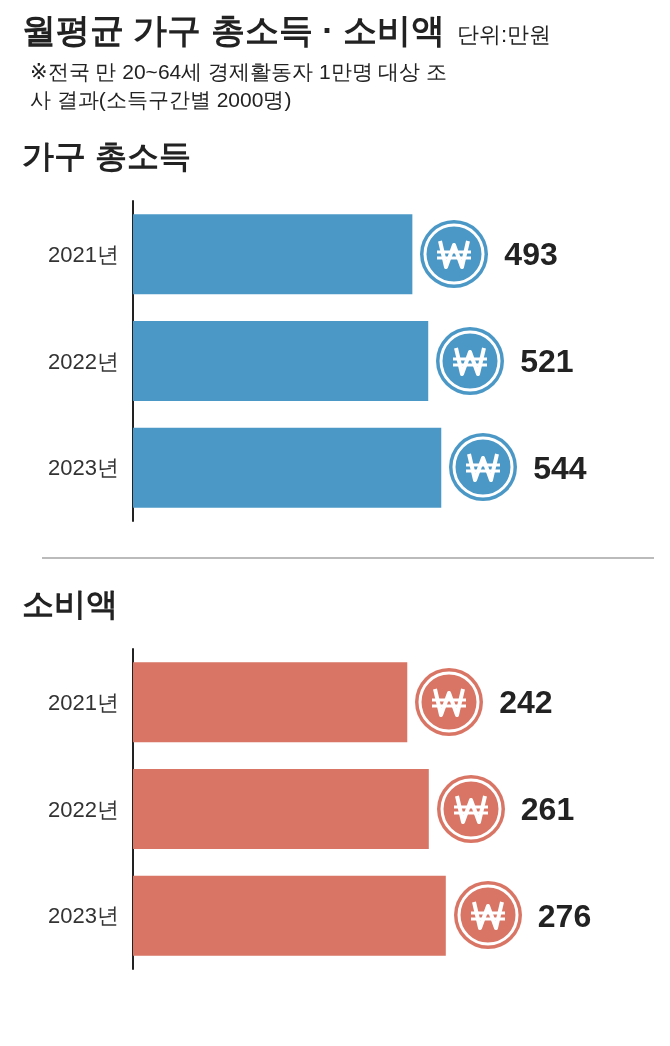 Image resolution: width=670 pixels, height=1046 pixels. What do you see at coordinates (560, 467) in the screenshot?
I see `data-label: 544` at bounding box center [560, 467].